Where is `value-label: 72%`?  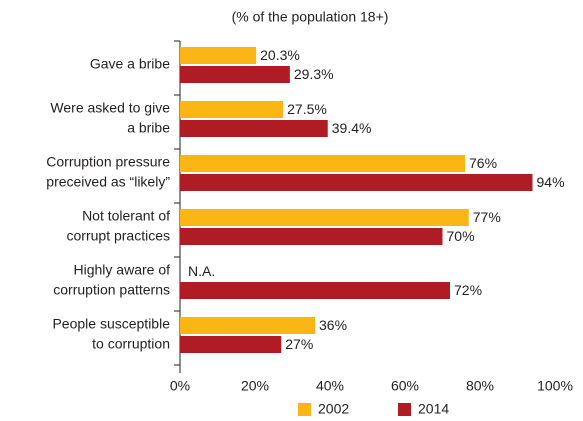 value-label: 72% is located at coordinates (468, 290).